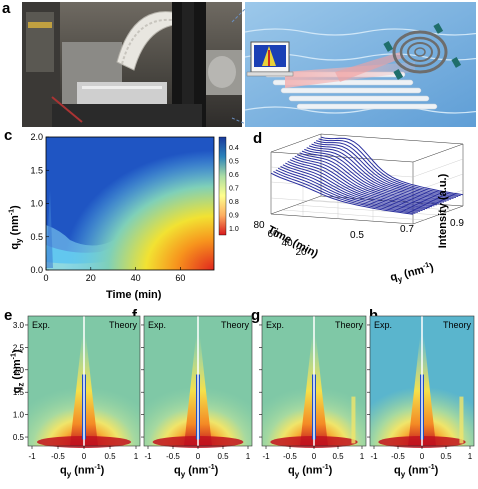 The image size is (478, 489). Describe the element at coordinates (134, 295) in the screenshot. I see `panel-c-xlabel: Time (min)` at that location.